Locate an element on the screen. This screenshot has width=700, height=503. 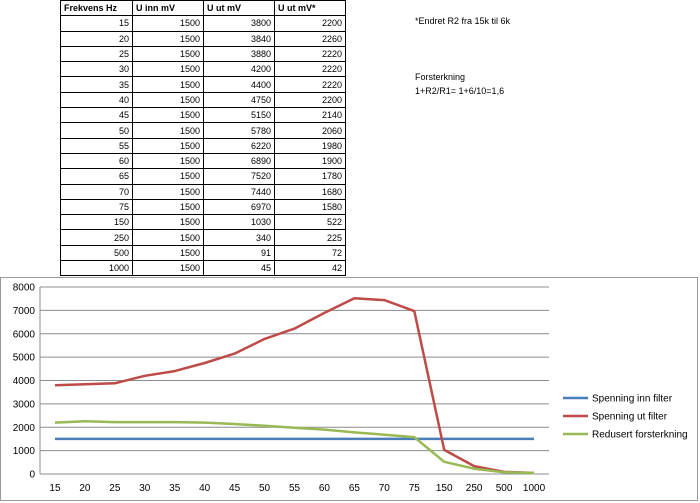
table-cell: 2140 is located at coordinates (310, 115).